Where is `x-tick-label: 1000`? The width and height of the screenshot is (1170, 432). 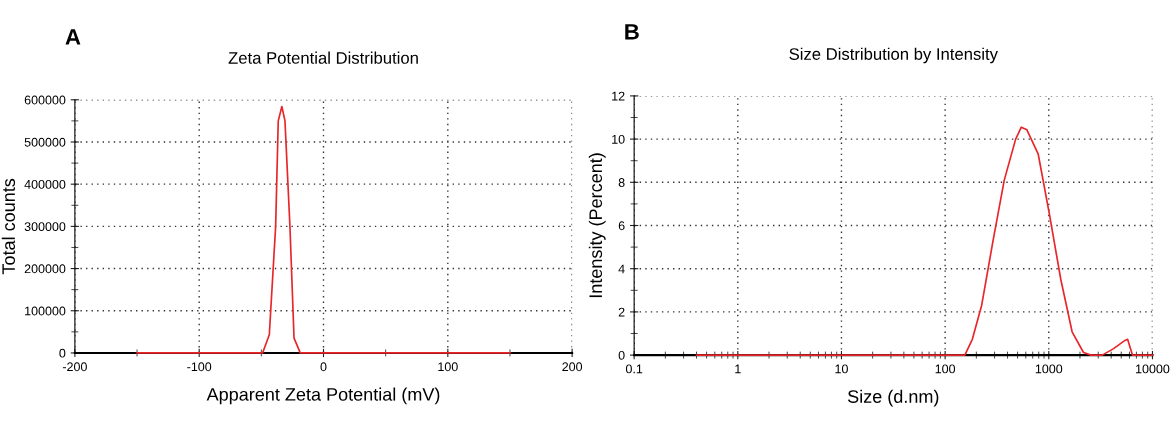 x-tick-label: 1000 is located at coordinates (1049, 369).